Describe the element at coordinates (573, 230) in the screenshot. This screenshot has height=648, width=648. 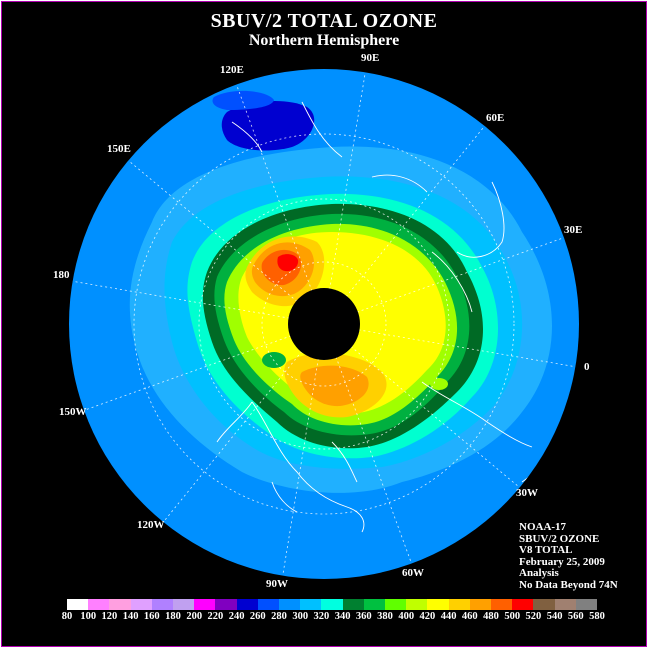
I see `lon-label-30e: 30E` at that location.